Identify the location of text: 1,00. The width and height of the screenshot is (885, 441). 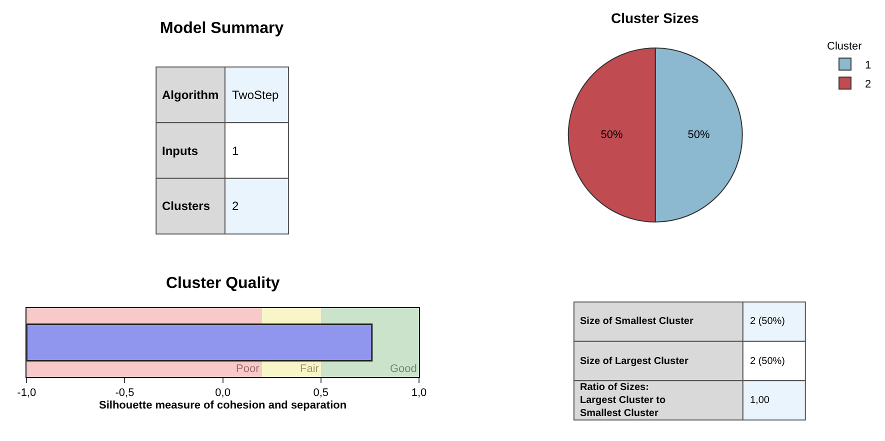
(760, 400).